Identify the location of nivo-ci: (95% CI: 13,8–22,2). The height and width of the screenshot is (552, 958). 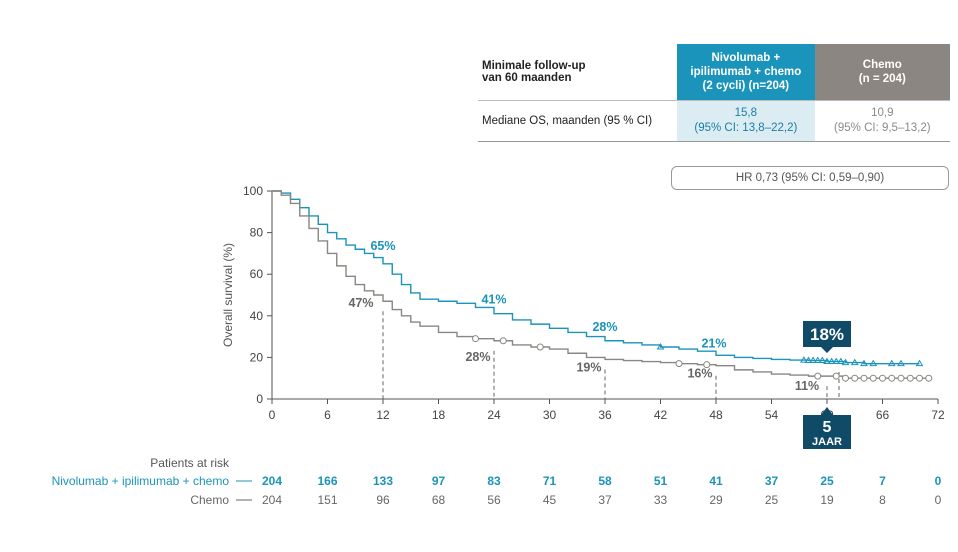
(746, 128).